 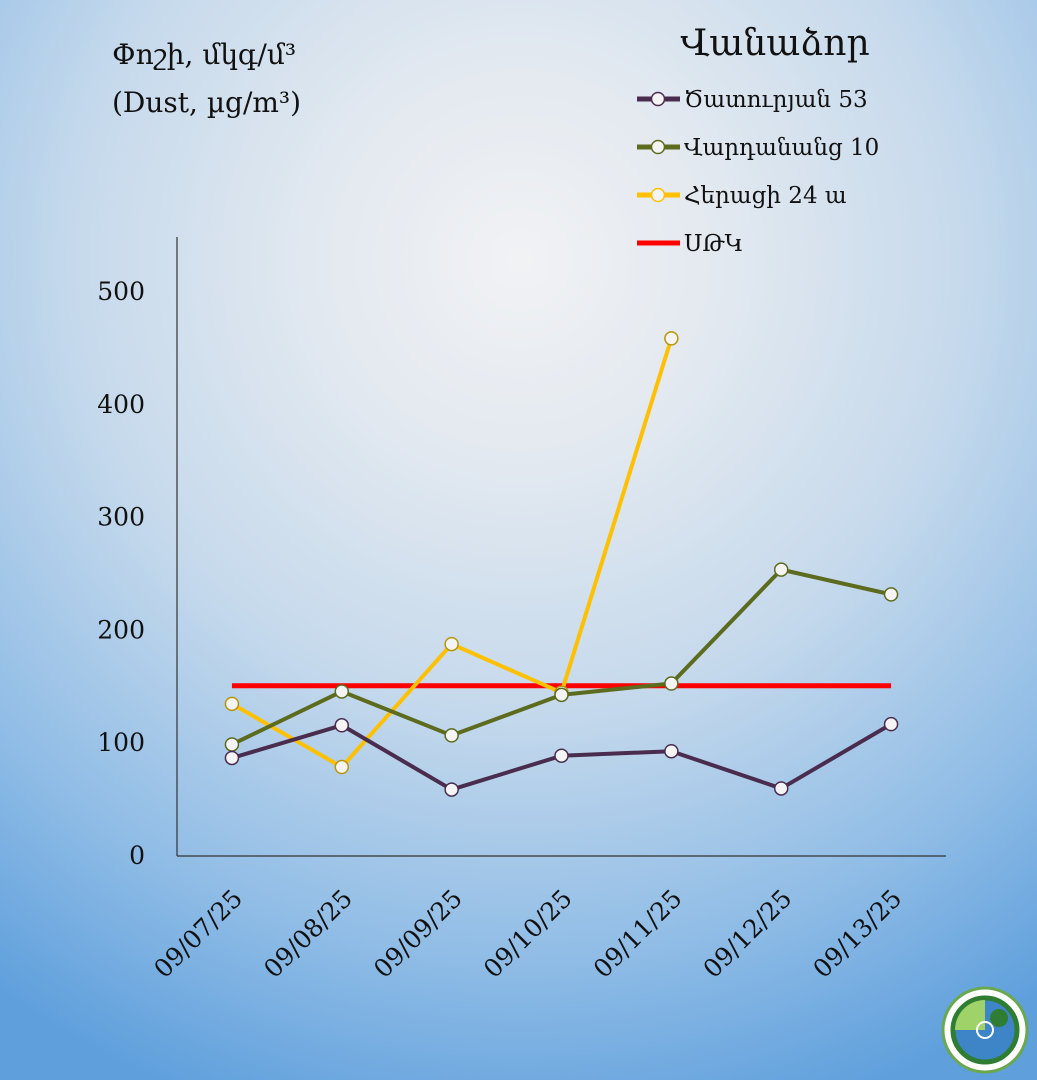 What do you see at coordinates (308, 934) in the screenshot?
I see `x-tick-label: 09/08/25` at bounding box center [308, 934].